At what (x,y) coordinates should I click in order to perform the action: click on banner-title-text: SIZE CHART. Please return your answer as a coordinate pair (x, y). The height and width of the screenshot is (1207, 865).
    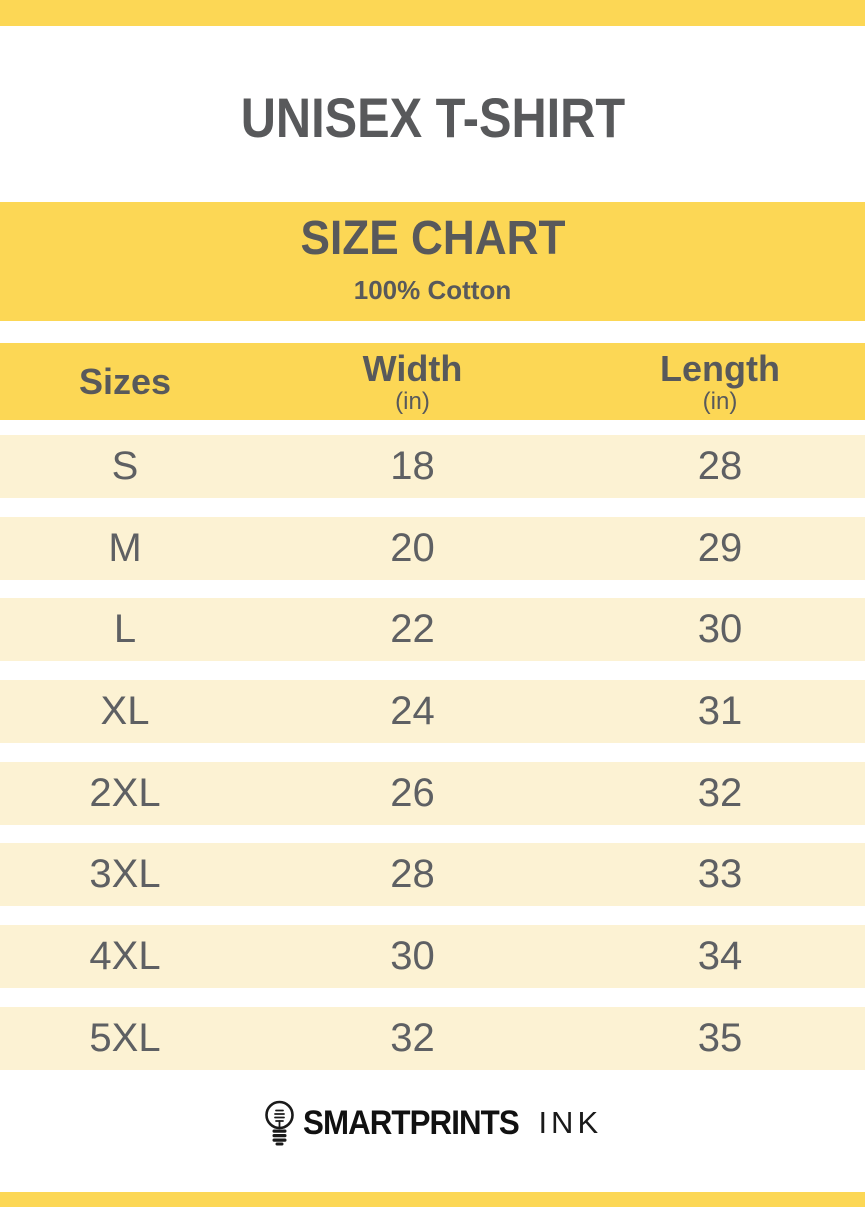
    Looking at the image, I should click on (432, 238).